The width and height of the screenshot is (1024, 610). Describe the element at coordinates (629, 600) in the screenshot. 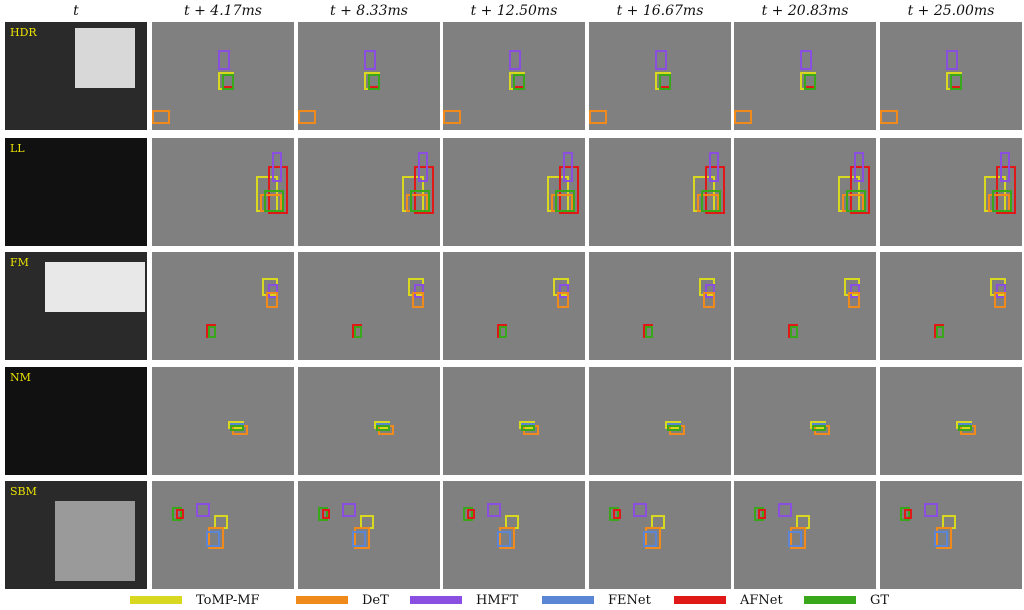

I see `legend-label: FENet` at that location.